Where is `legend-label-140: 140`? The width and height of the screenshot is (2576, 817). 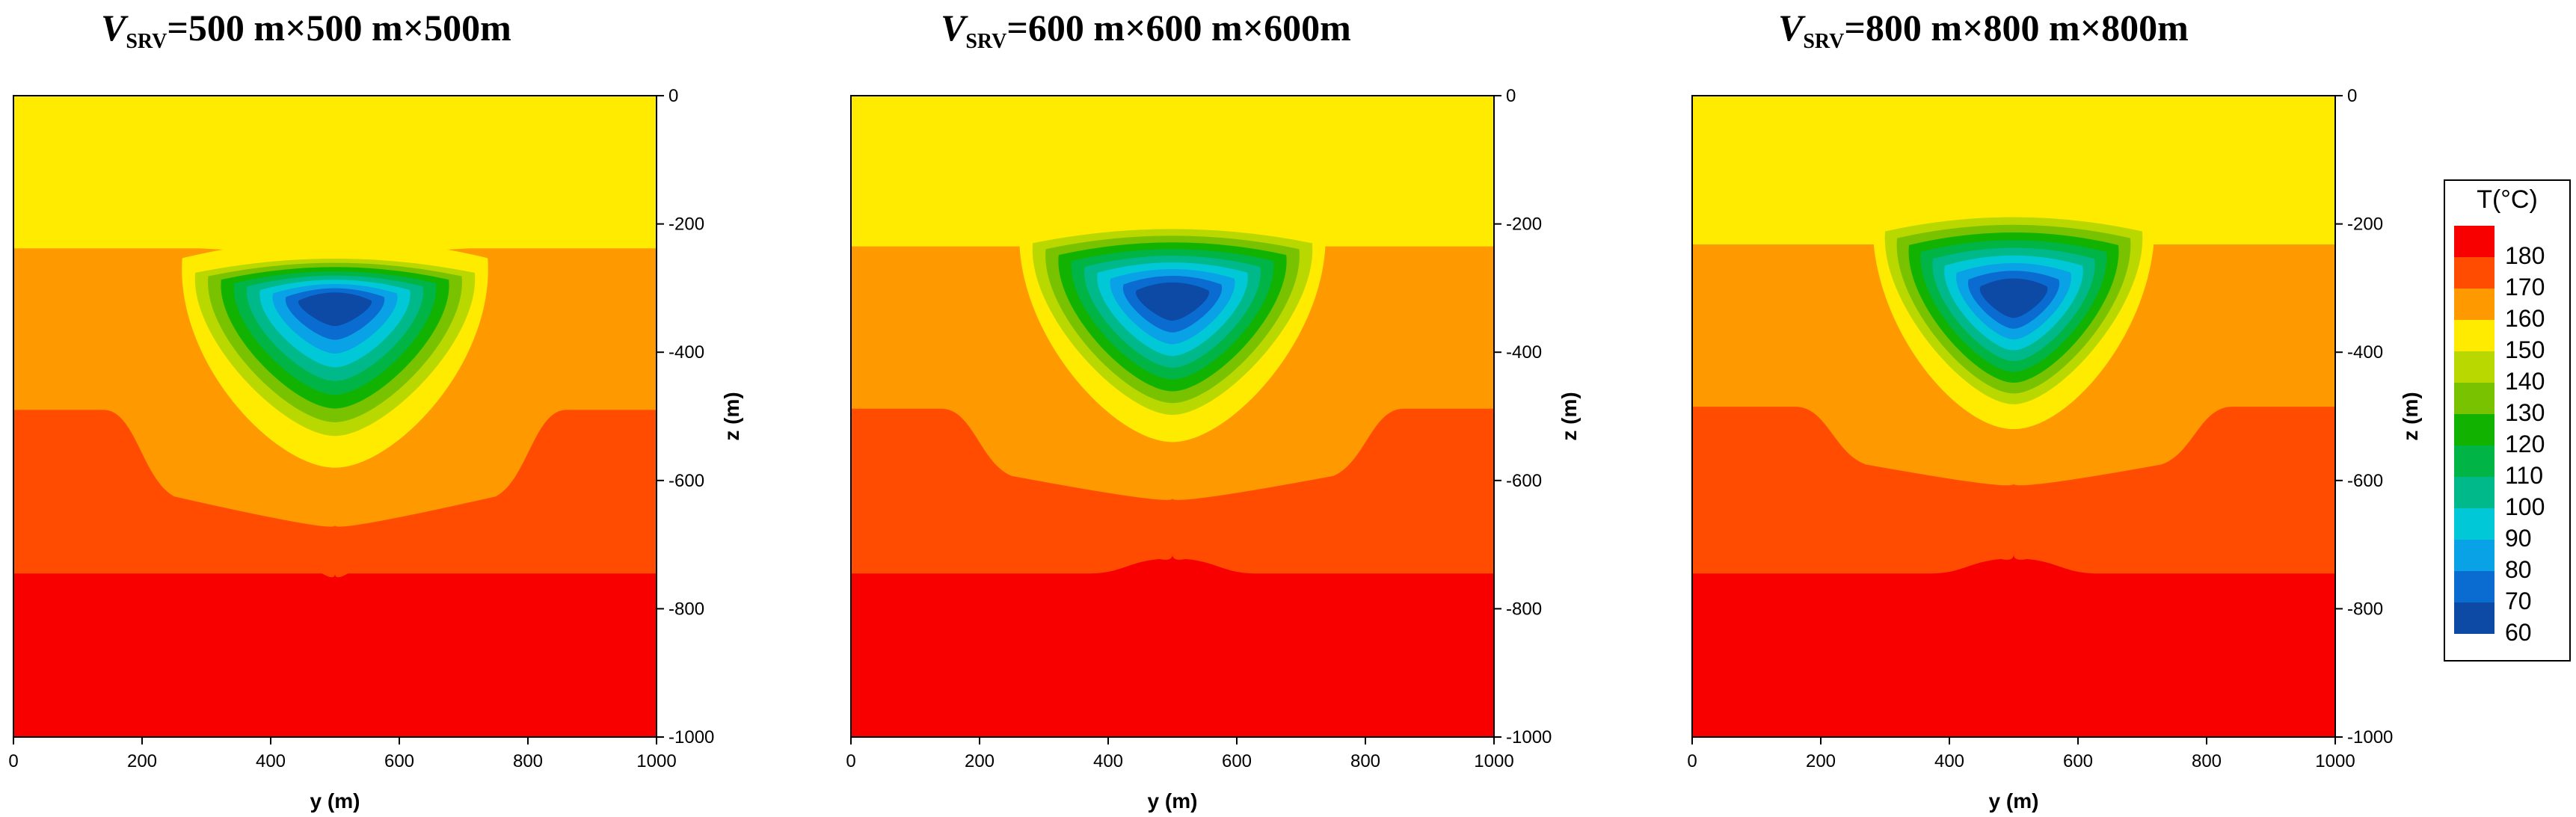
legend-label-140: 140 is located at coordinates (2525, 381).